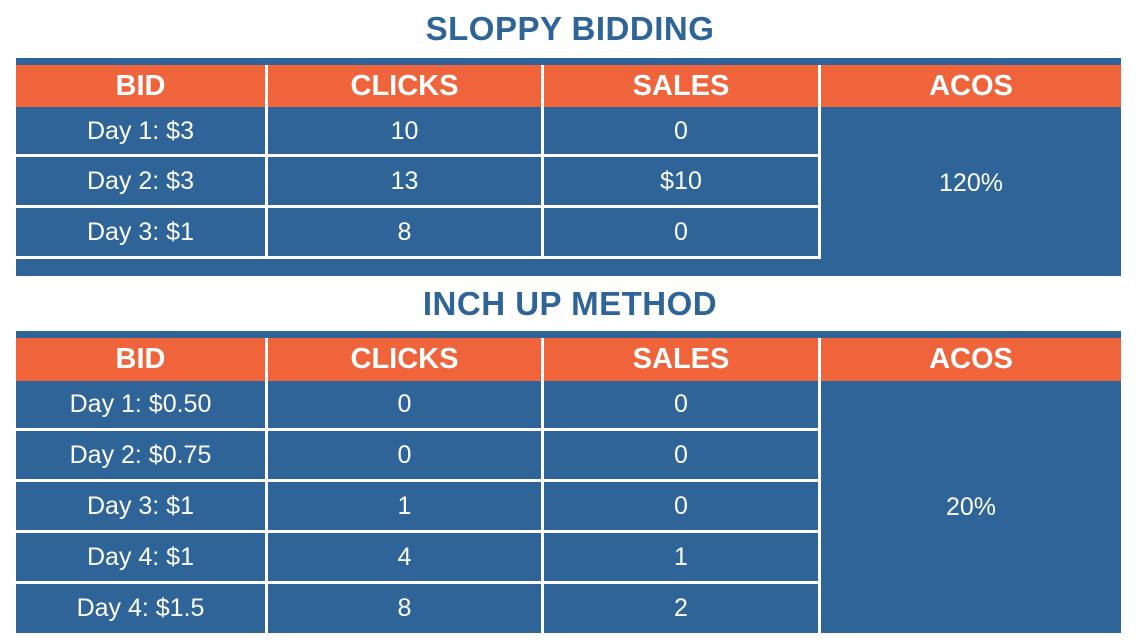 The image size is (1140, 640). What do you see at coordinates (681, 556) in the screenshot?
I see `table-cell-sales: 1` at bounding box center [681, 556].